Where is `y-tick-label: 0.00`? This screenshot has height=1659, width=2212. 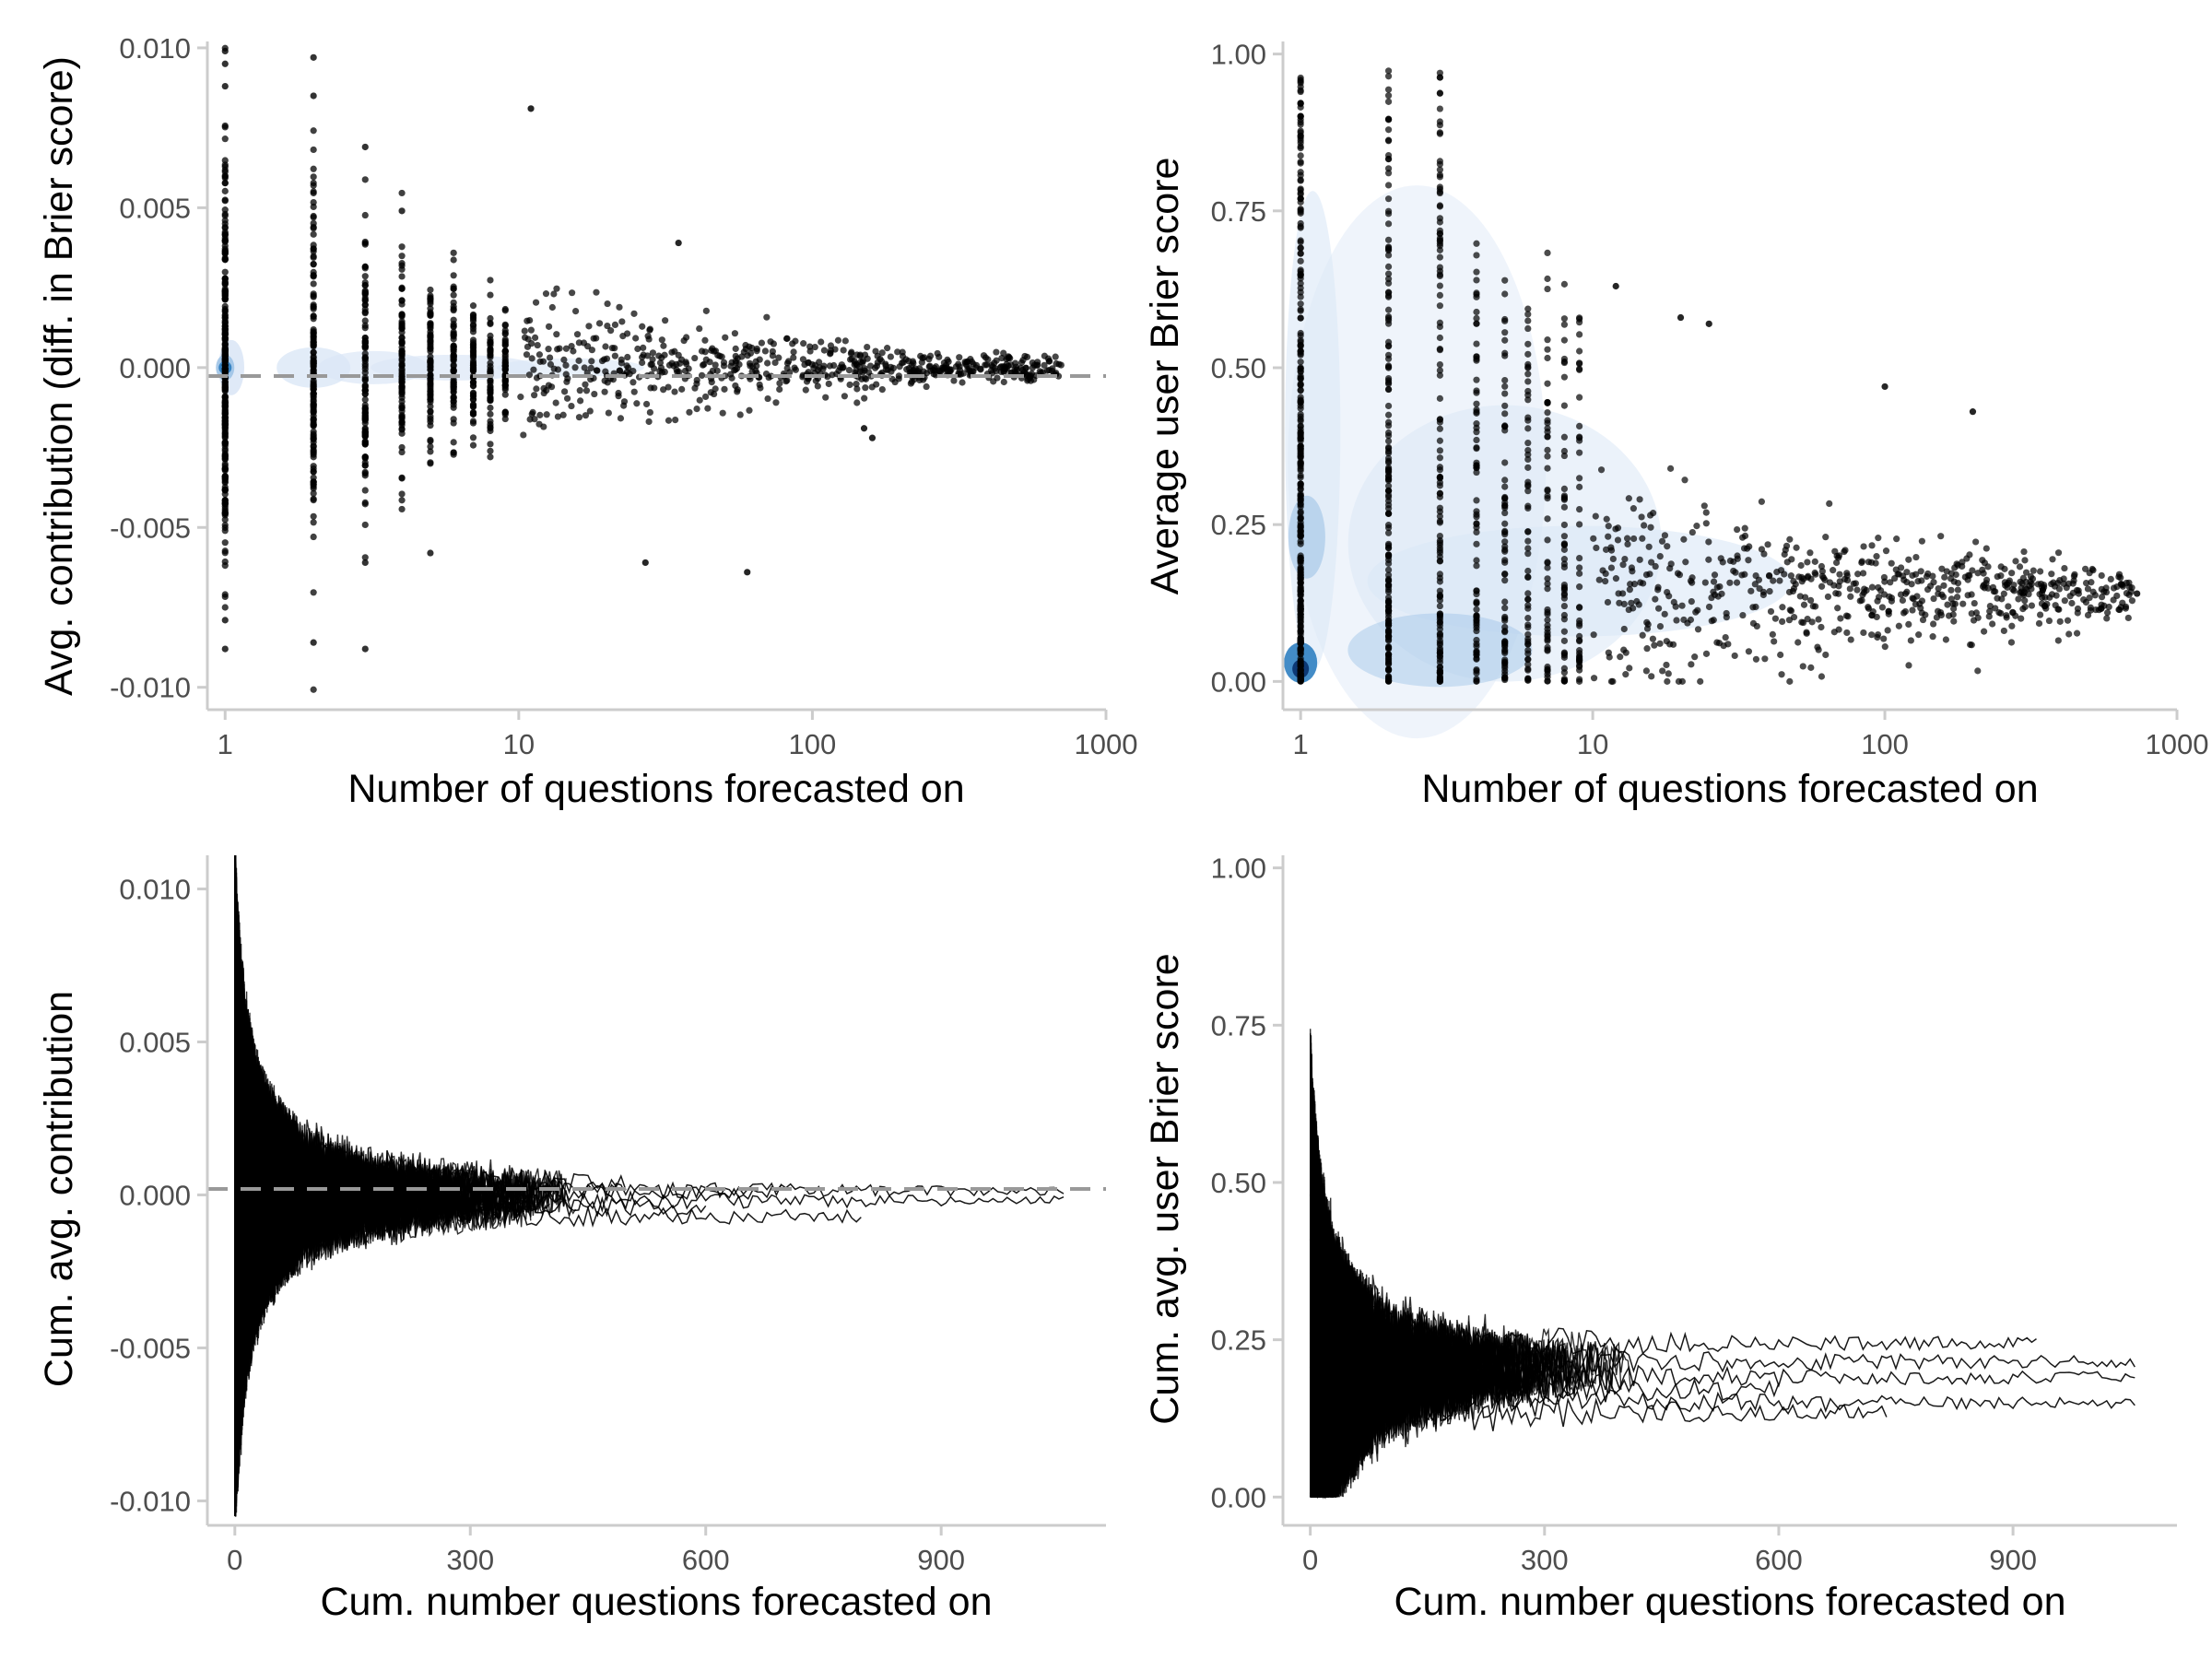
y-tick-label: 0.00 is located at coordinates (1238, 1497).